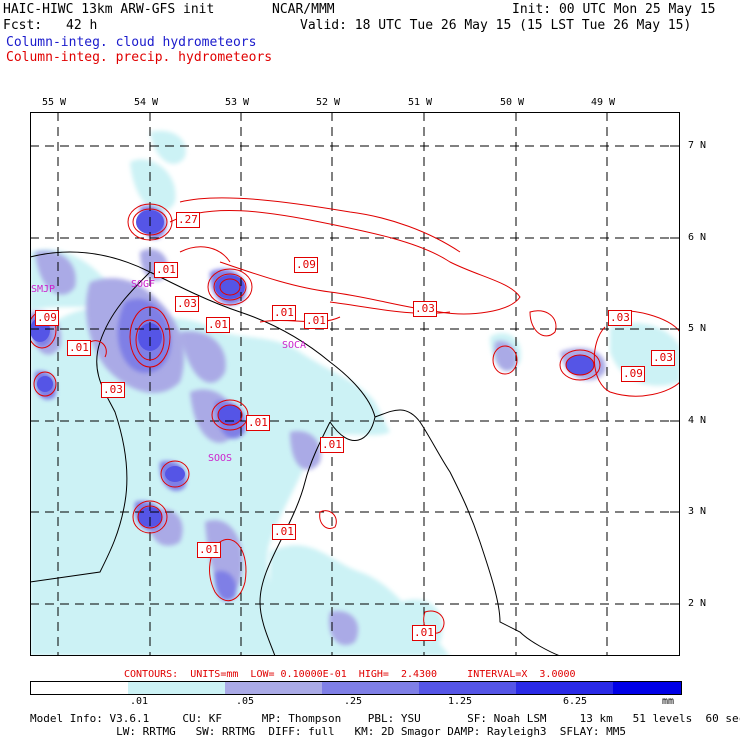 This screenshot has height=740, width=740. What do you see at coordinates (245, 701) in the screenshot?
I see `colorbar-tick: .05` at bounding box center [245, 701].